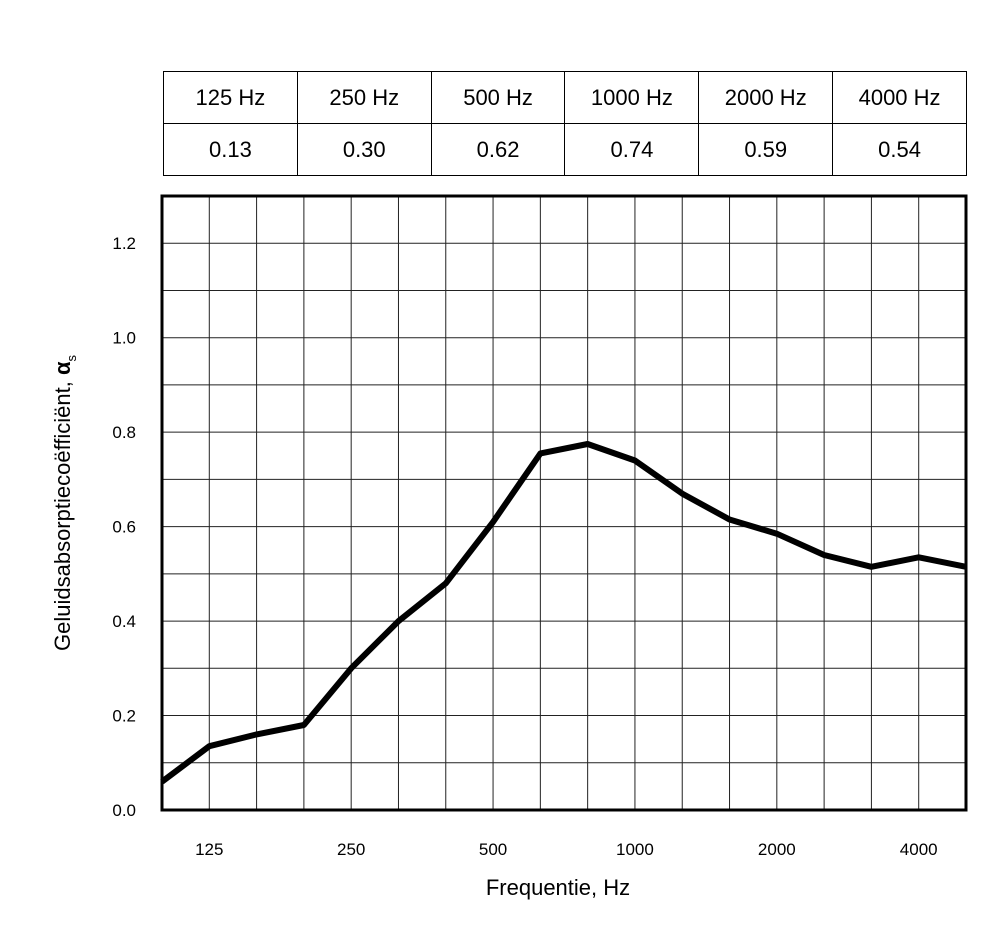  What do you see at coordinates (230, 149) in the screenshot?
I see `value-cell: 0.13` at bounding box center [230, 149].